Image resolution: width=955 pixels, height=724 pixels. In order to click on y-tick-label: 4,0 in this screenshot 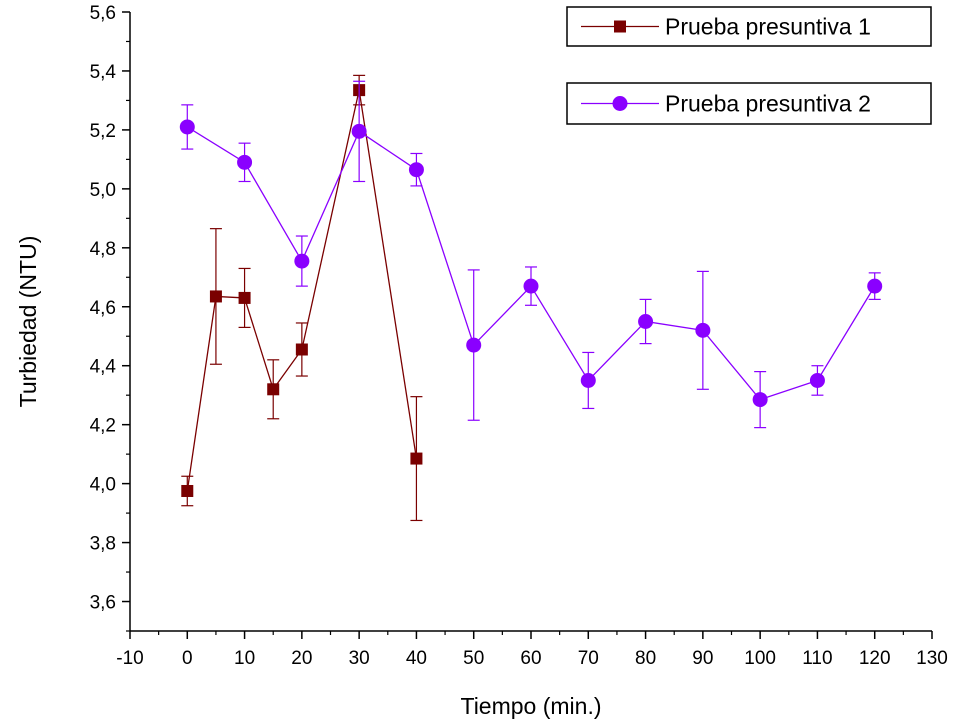, I will do `click(103, 485)`.